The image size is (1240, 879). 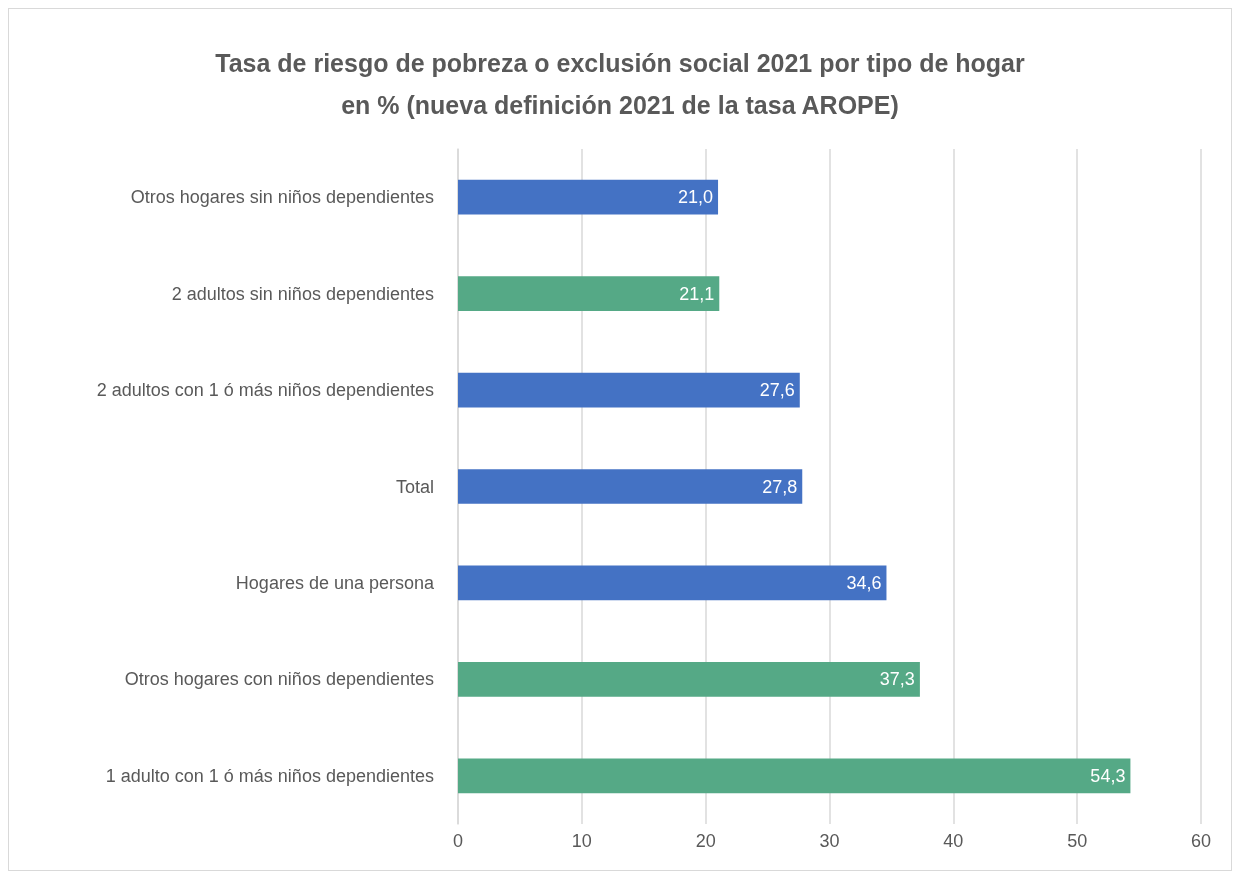 I want to click on x-tick-label: 40, so click(x=953, y=841).